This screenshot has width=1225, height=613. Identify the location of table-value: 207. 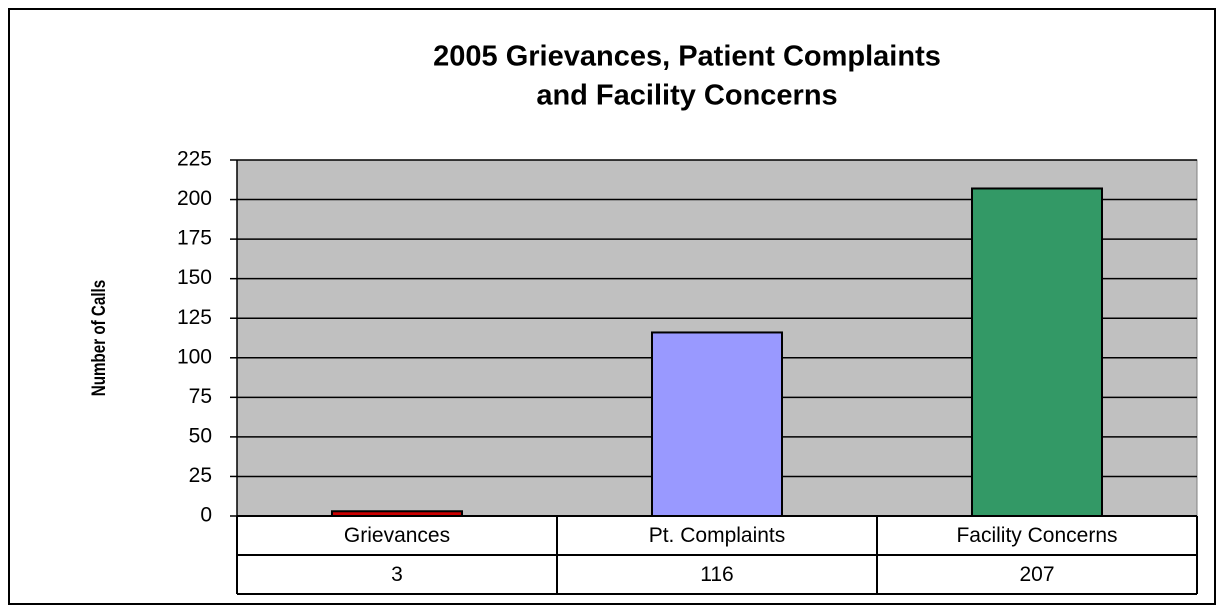
(1036, 574).